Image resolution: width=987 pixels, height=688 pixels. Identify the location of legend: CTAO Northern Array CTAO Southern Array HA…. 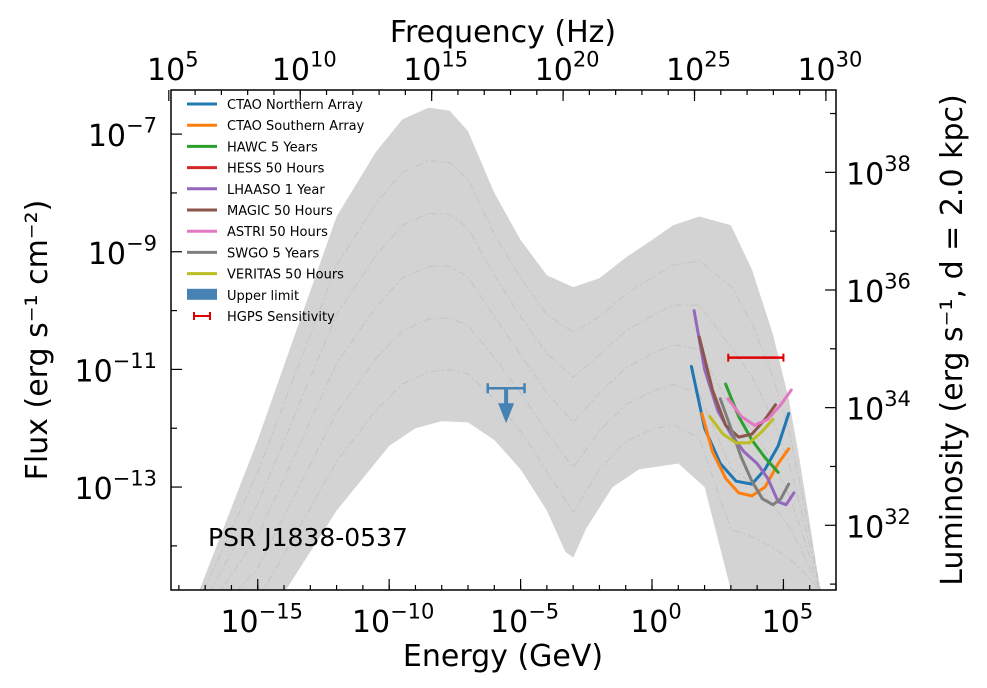
(276, 211).